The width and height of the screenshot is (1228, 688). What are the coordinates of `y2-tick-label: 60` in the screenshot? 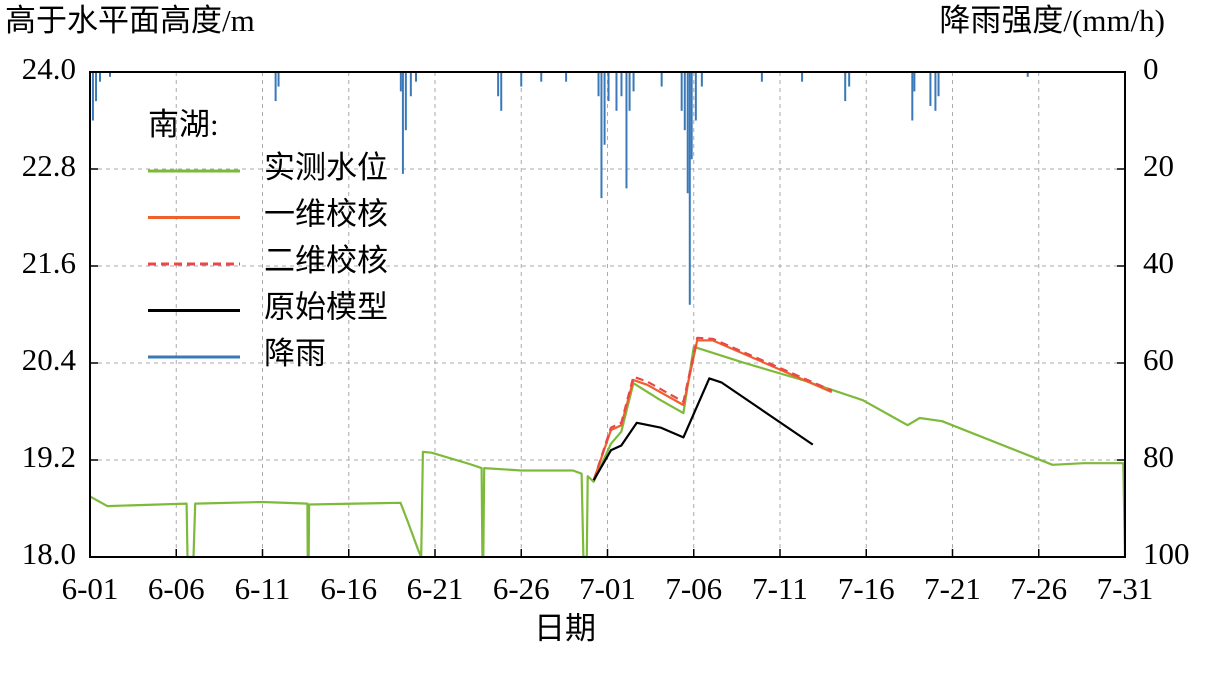 It's located at (1158, 359).